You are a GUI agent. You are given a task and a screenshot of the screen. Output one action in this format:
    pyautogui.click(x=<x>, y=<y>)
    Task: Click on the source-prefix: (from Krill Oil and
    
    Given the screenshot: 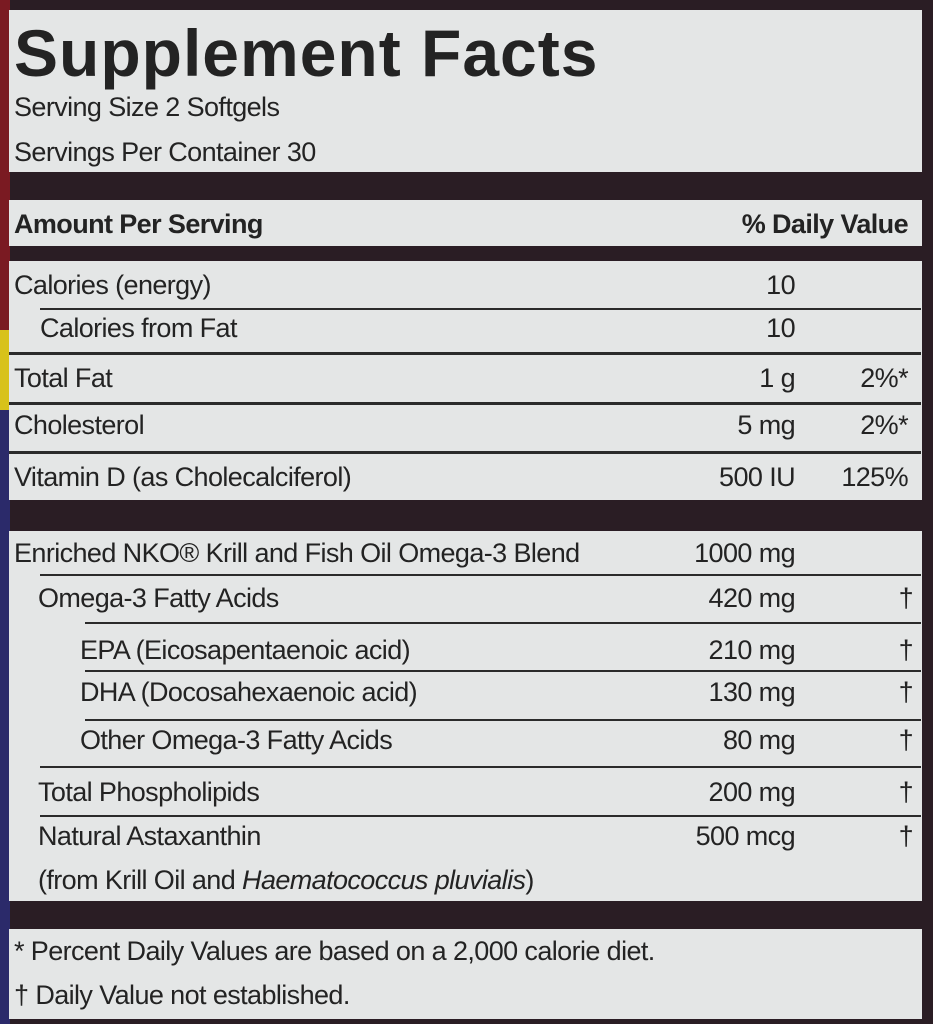 What is the action you would take?
    pyautogui.click(x=140, y=880)
    